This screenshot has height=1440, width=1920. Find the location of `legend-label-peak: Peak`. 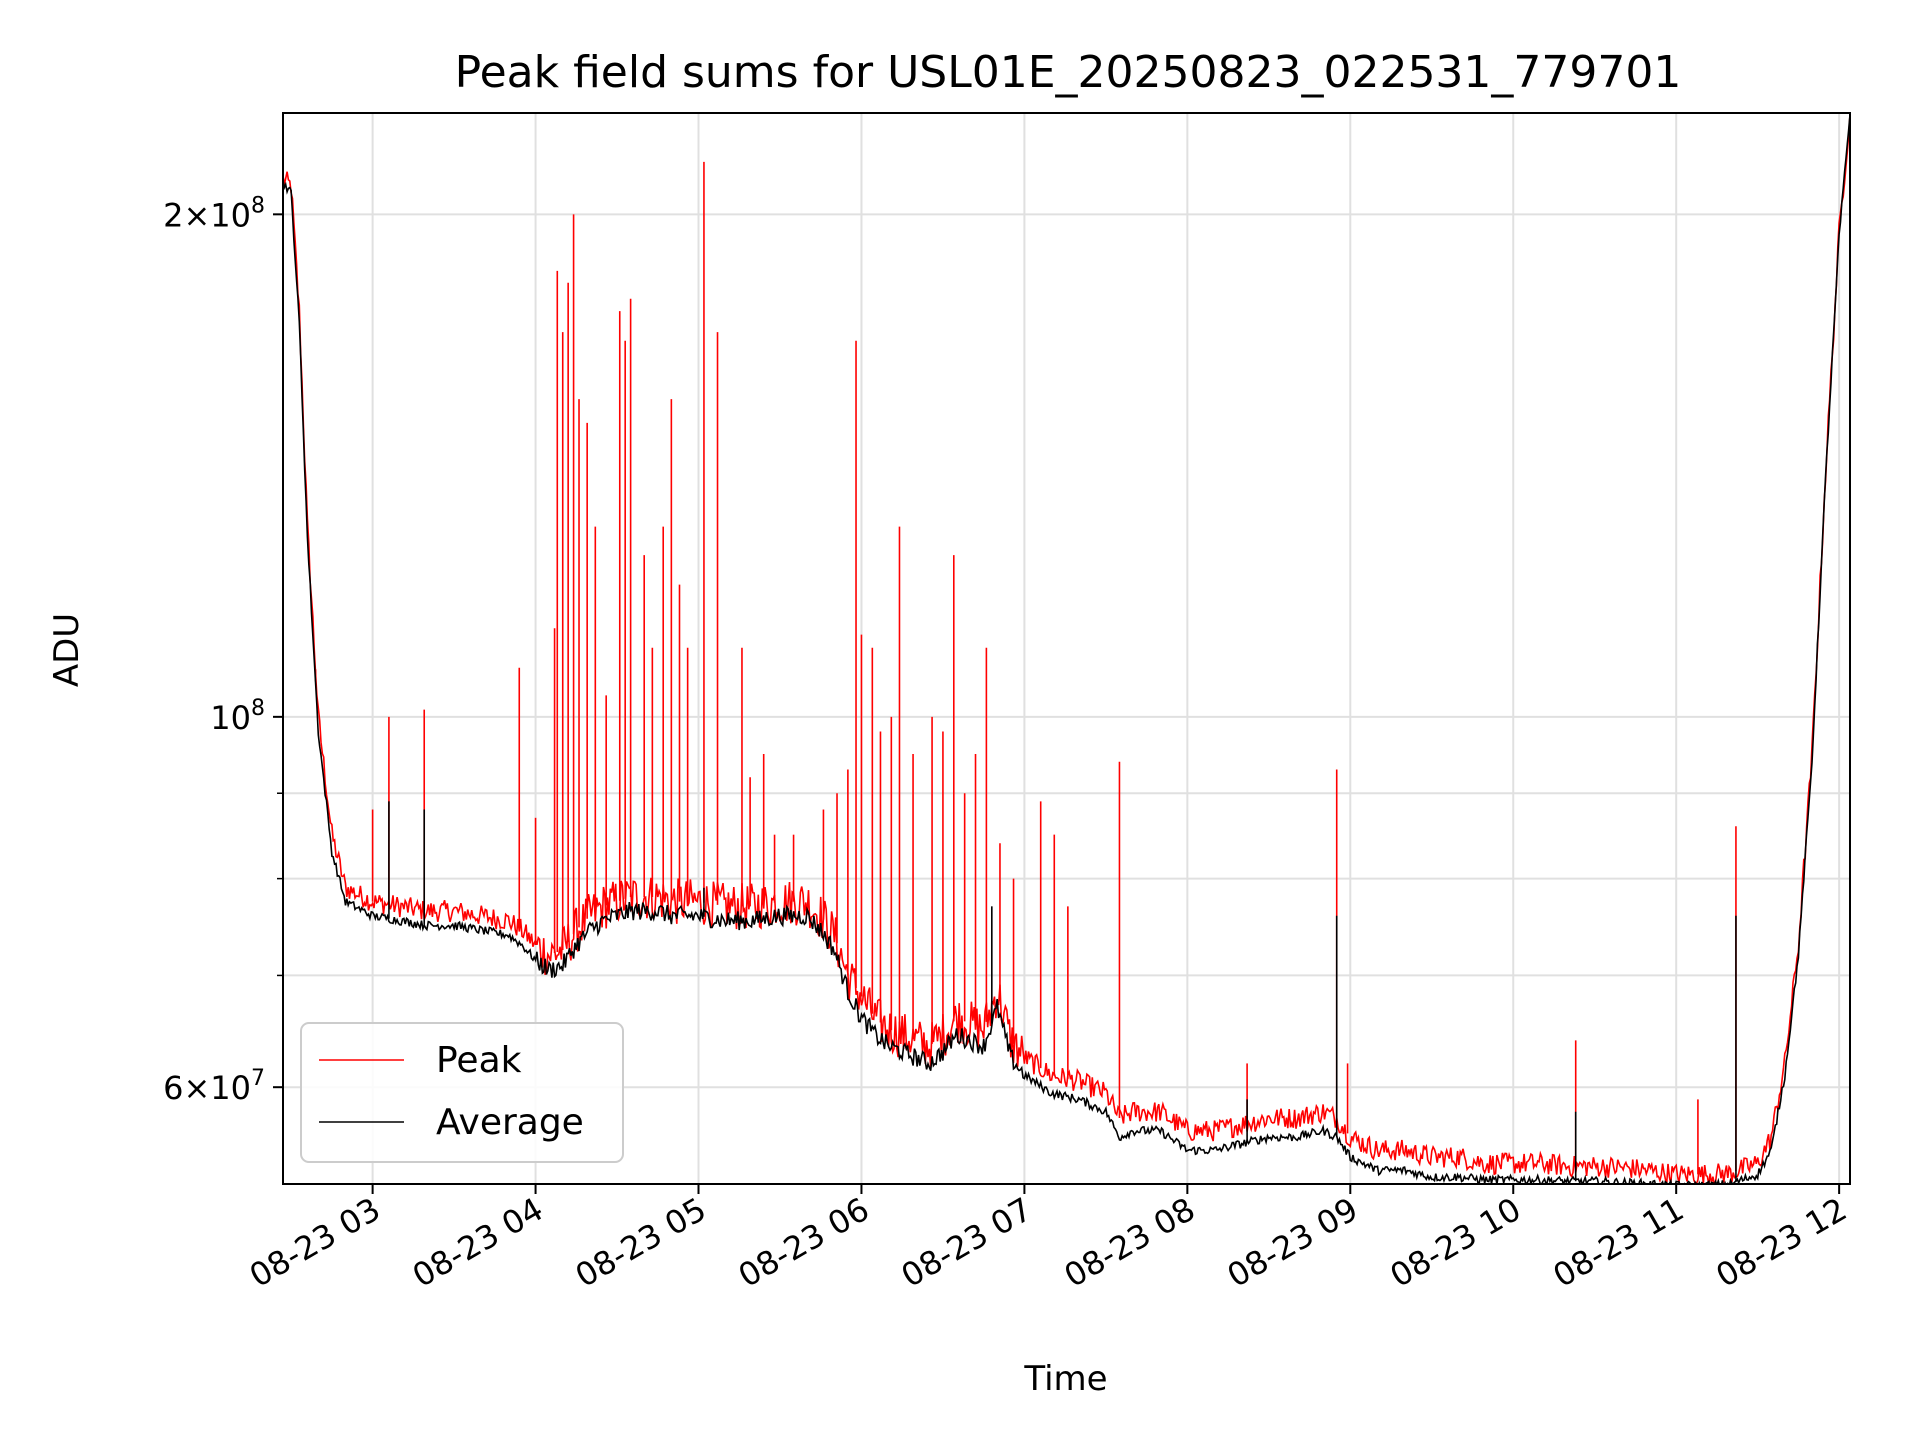

legend-label-peak: Peak is located at coordinates (479, 1060).